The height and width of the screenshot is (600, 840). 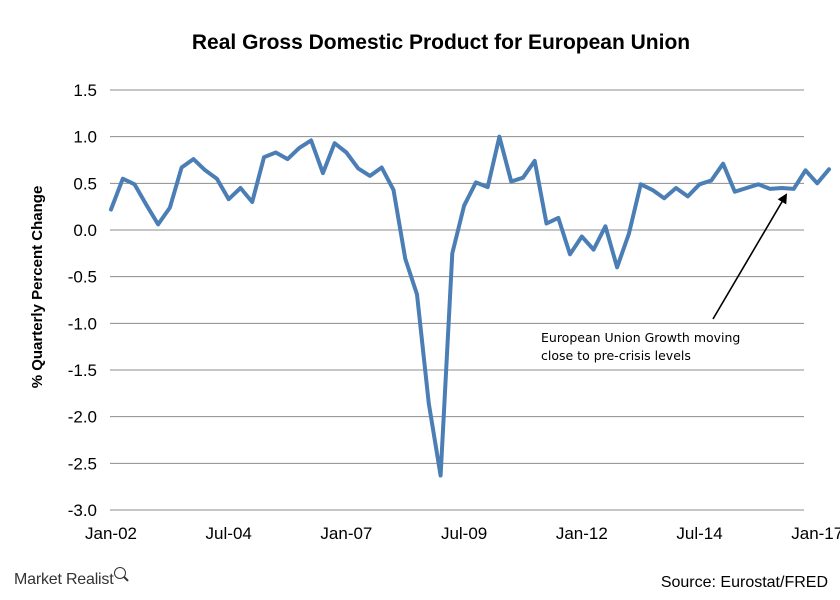 What do you see at coordinates (699, 533) in the screenshot?
I see `x-tick-label: Jul-14` at bounding box center [699, 533].